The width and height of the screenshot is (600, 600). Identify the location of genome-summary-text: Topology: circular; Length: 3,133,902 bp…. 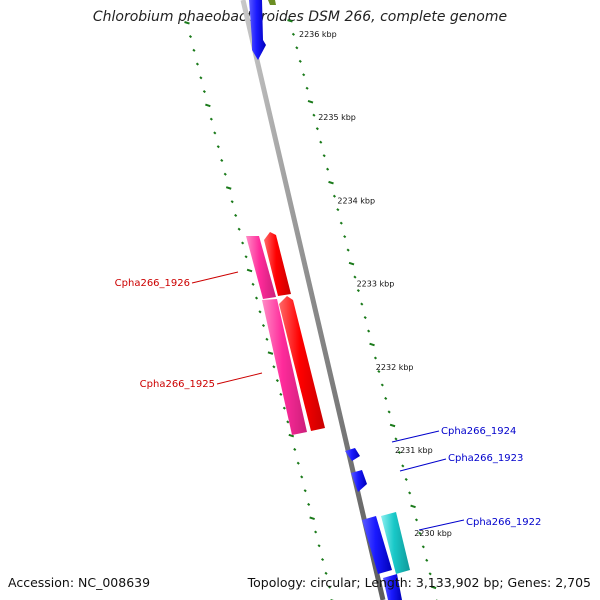
(419, 582).